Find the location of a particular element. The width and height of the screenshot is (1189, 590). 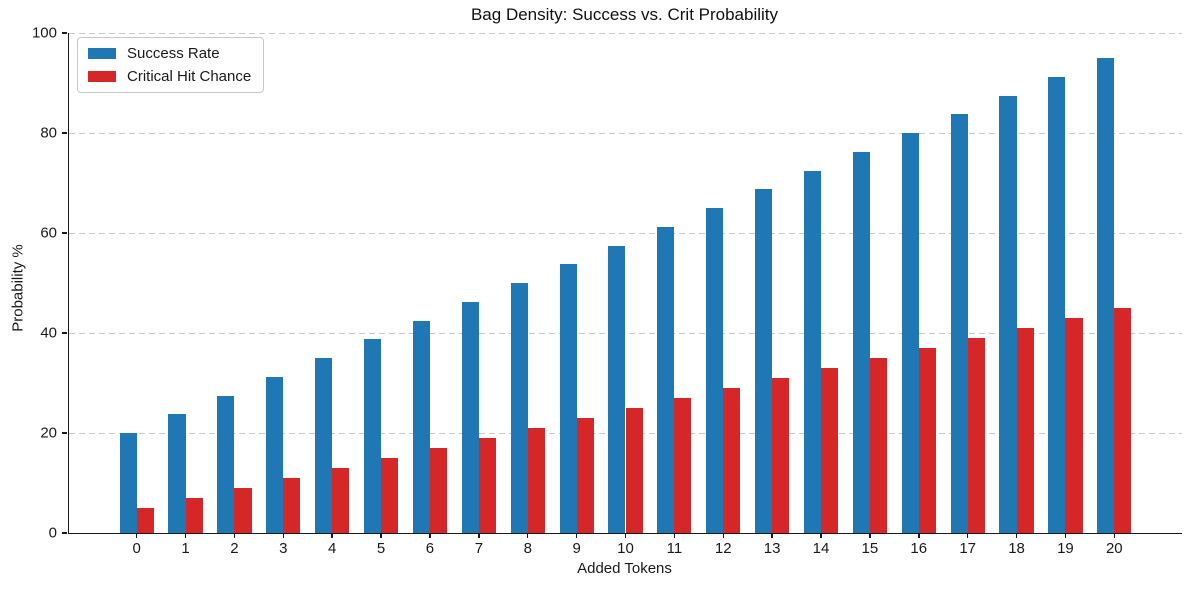

y-tick-label-100: 100 is located at coordinates (44, 33).